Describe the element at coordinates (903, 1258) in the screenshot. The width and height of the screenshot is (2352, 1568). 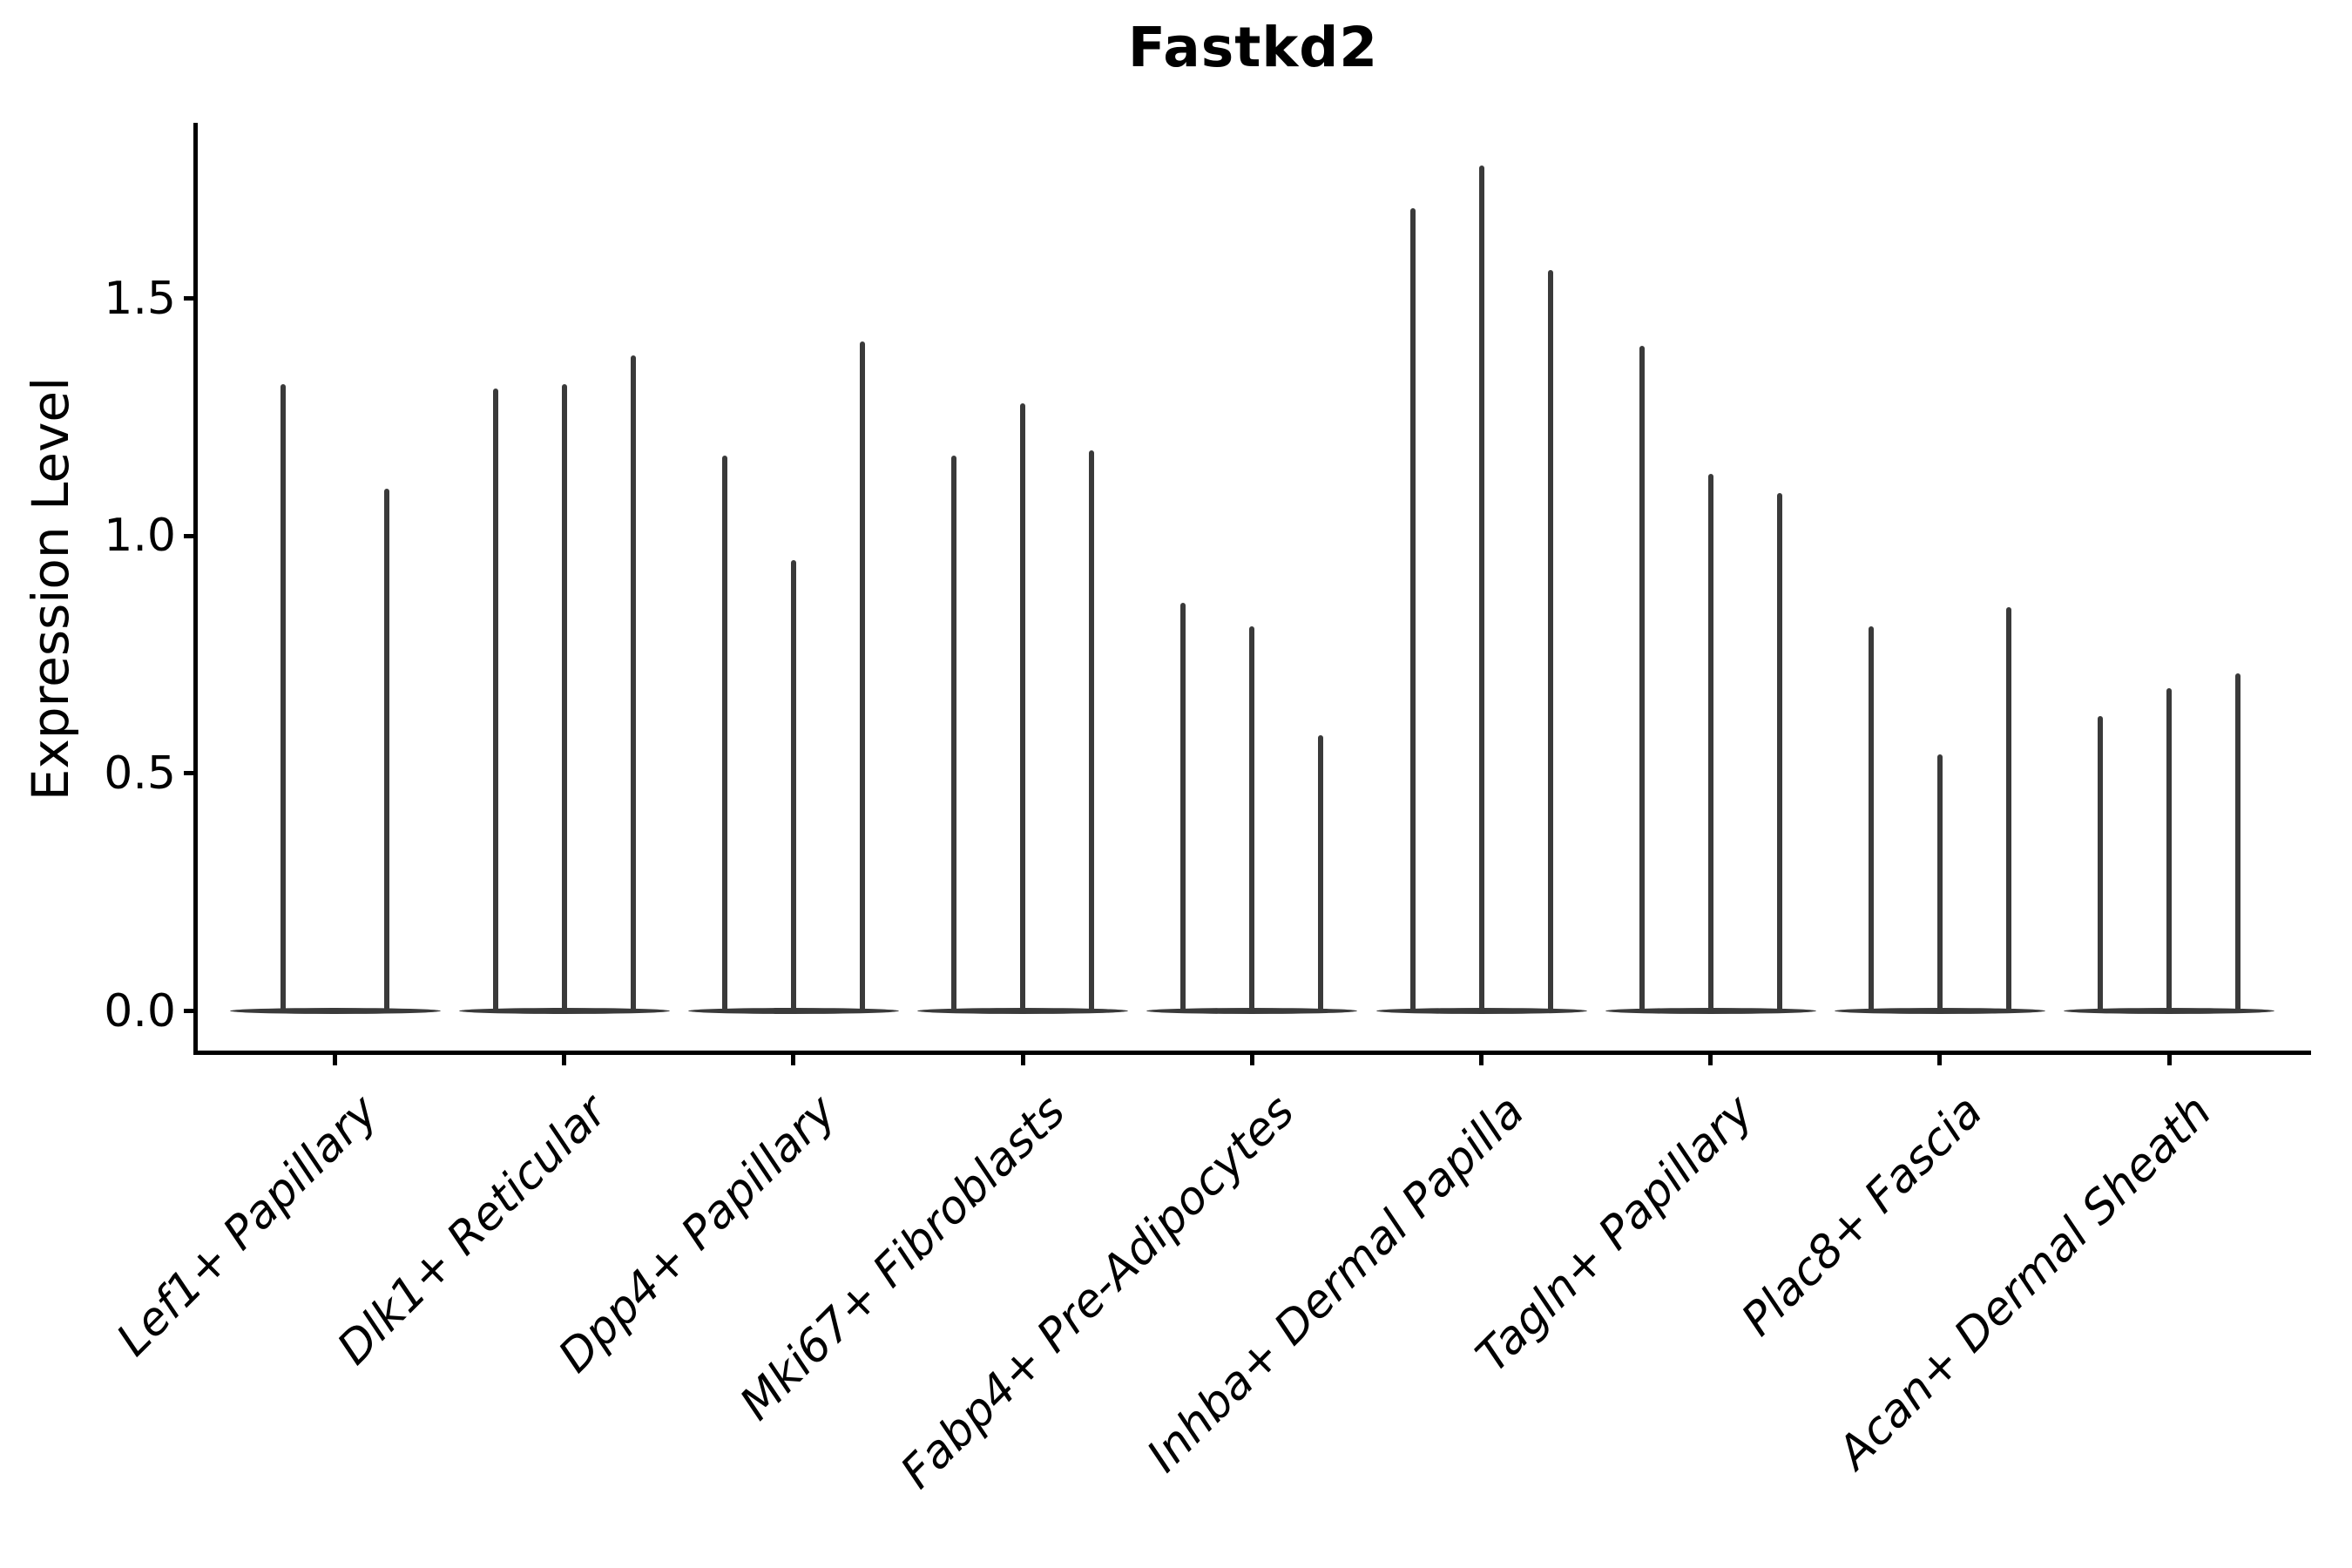
I see `x-tick-label: Mki67+ Fibroblasts` at that location.